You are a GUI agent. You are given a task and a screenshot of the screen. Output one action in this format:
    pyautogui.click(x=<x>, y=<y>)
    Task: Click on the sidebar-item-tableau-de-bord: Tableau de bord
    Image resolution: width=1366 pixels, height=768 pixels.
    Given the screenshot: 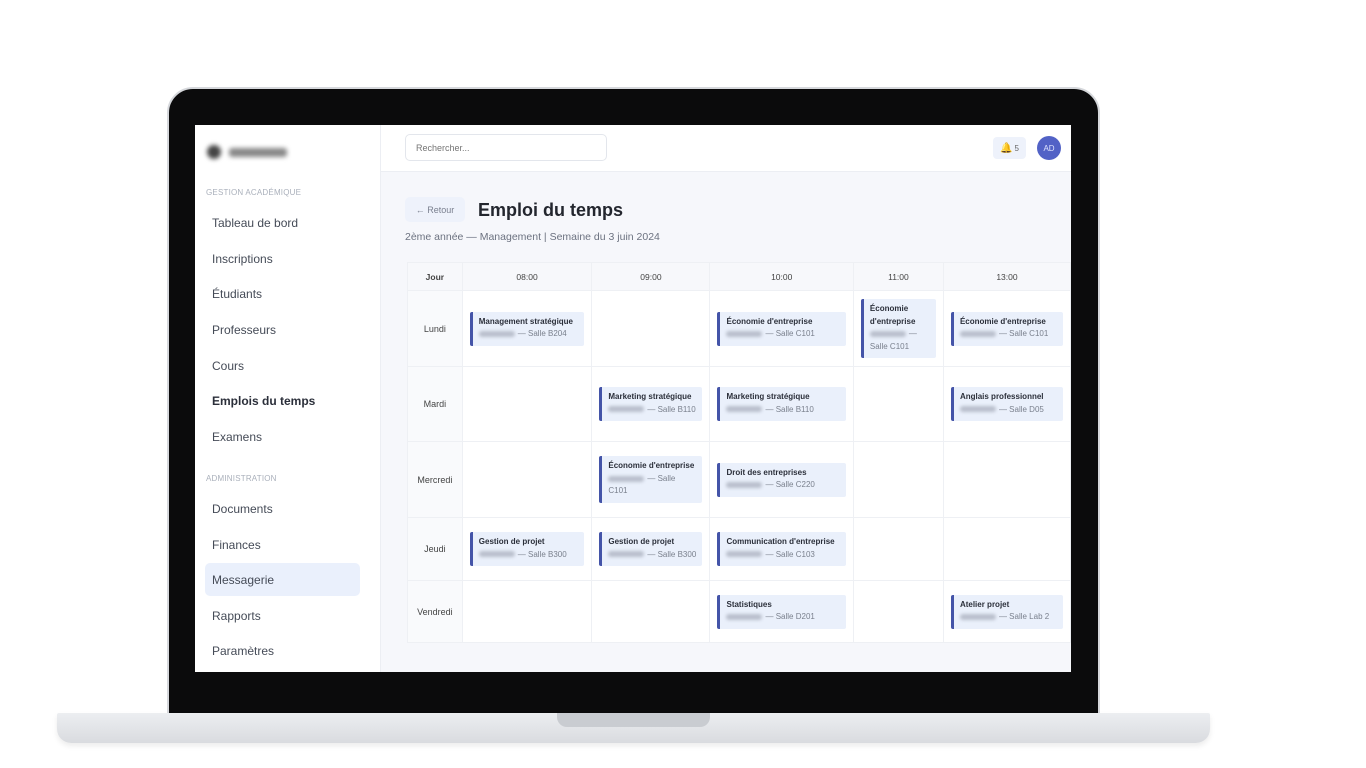 What is the action you would take?
    pyautogui.click(x=255, y=222)
    